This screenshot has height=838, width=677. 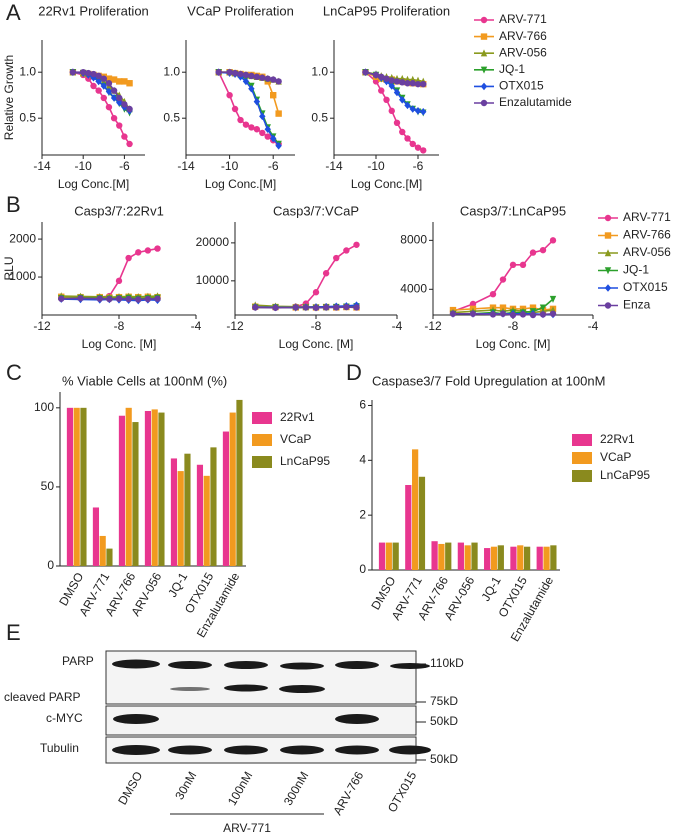 I want to click on x-axis-label: Log Conc.[M], so click(x=240, y=184).